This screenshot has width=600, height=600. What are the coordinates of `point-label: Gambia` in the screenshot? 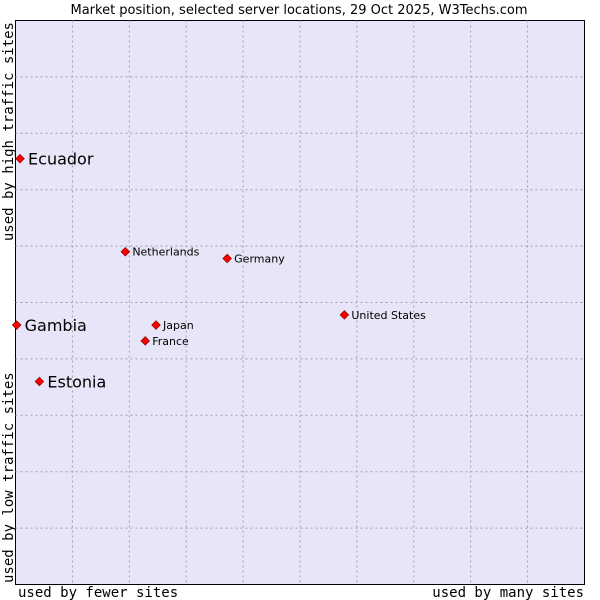 It's located at (56, 325).